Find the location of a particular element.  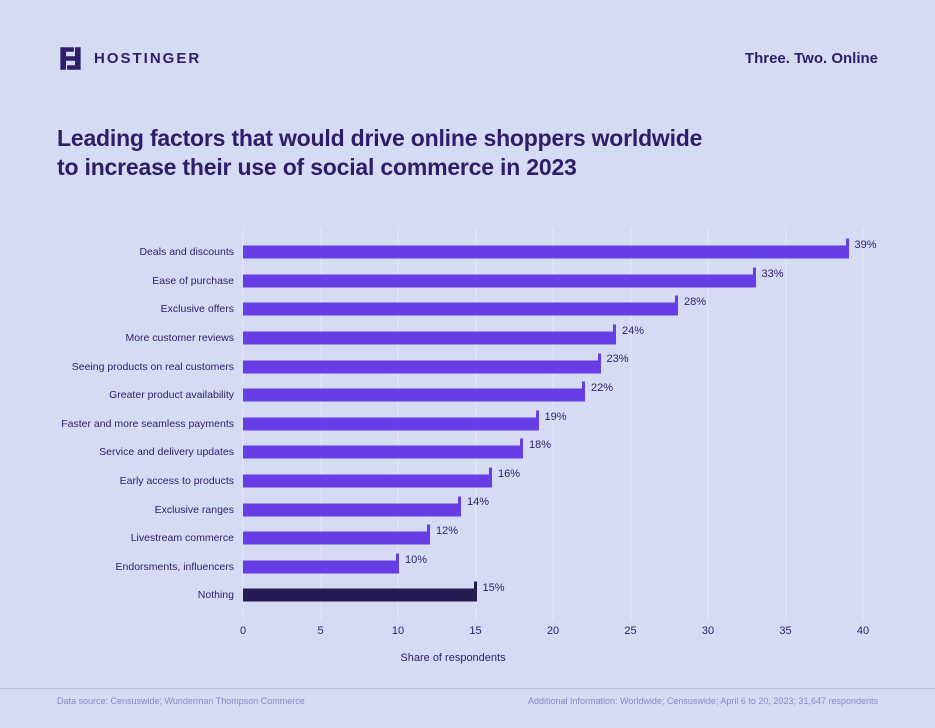

bar-track: 24% is located at coordinates (553, 338).